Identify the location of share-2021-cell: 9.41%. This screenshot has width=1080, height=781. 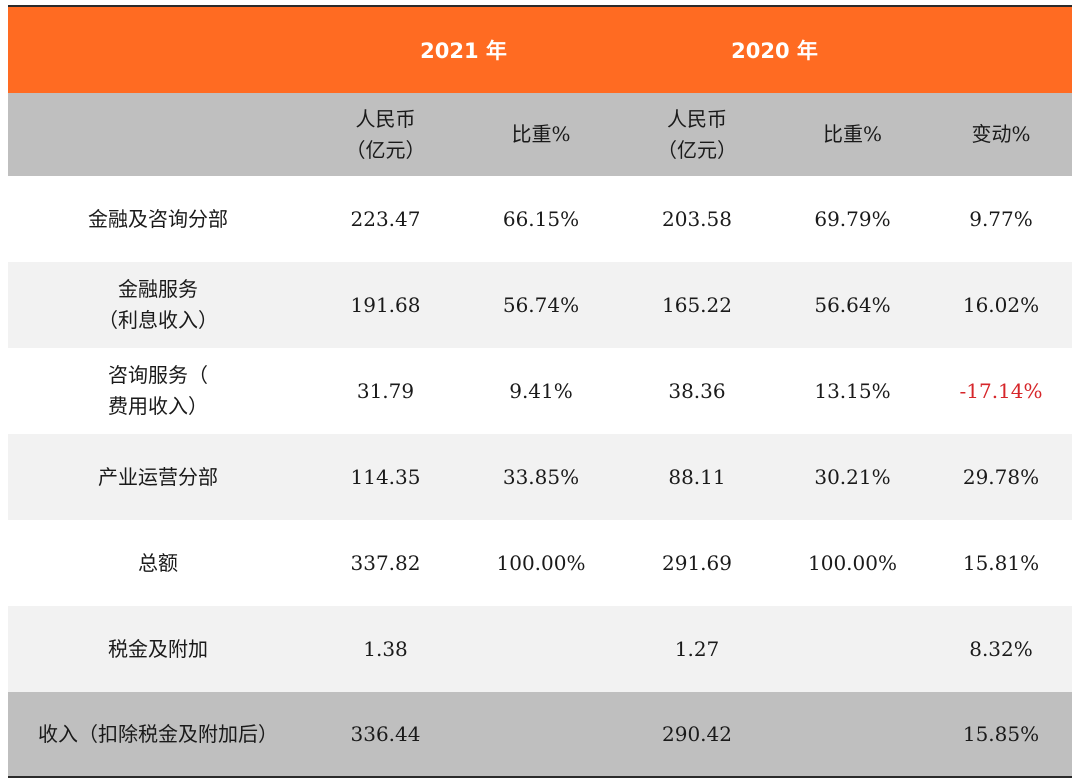
(541, 390).